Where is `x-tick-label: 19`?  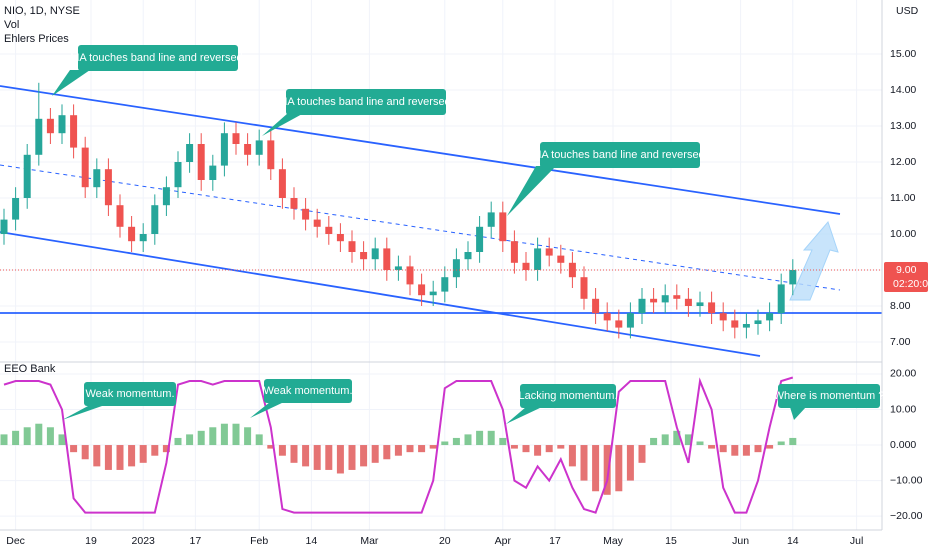 x-tick-label: 19 is located at coordinates (91, 541).